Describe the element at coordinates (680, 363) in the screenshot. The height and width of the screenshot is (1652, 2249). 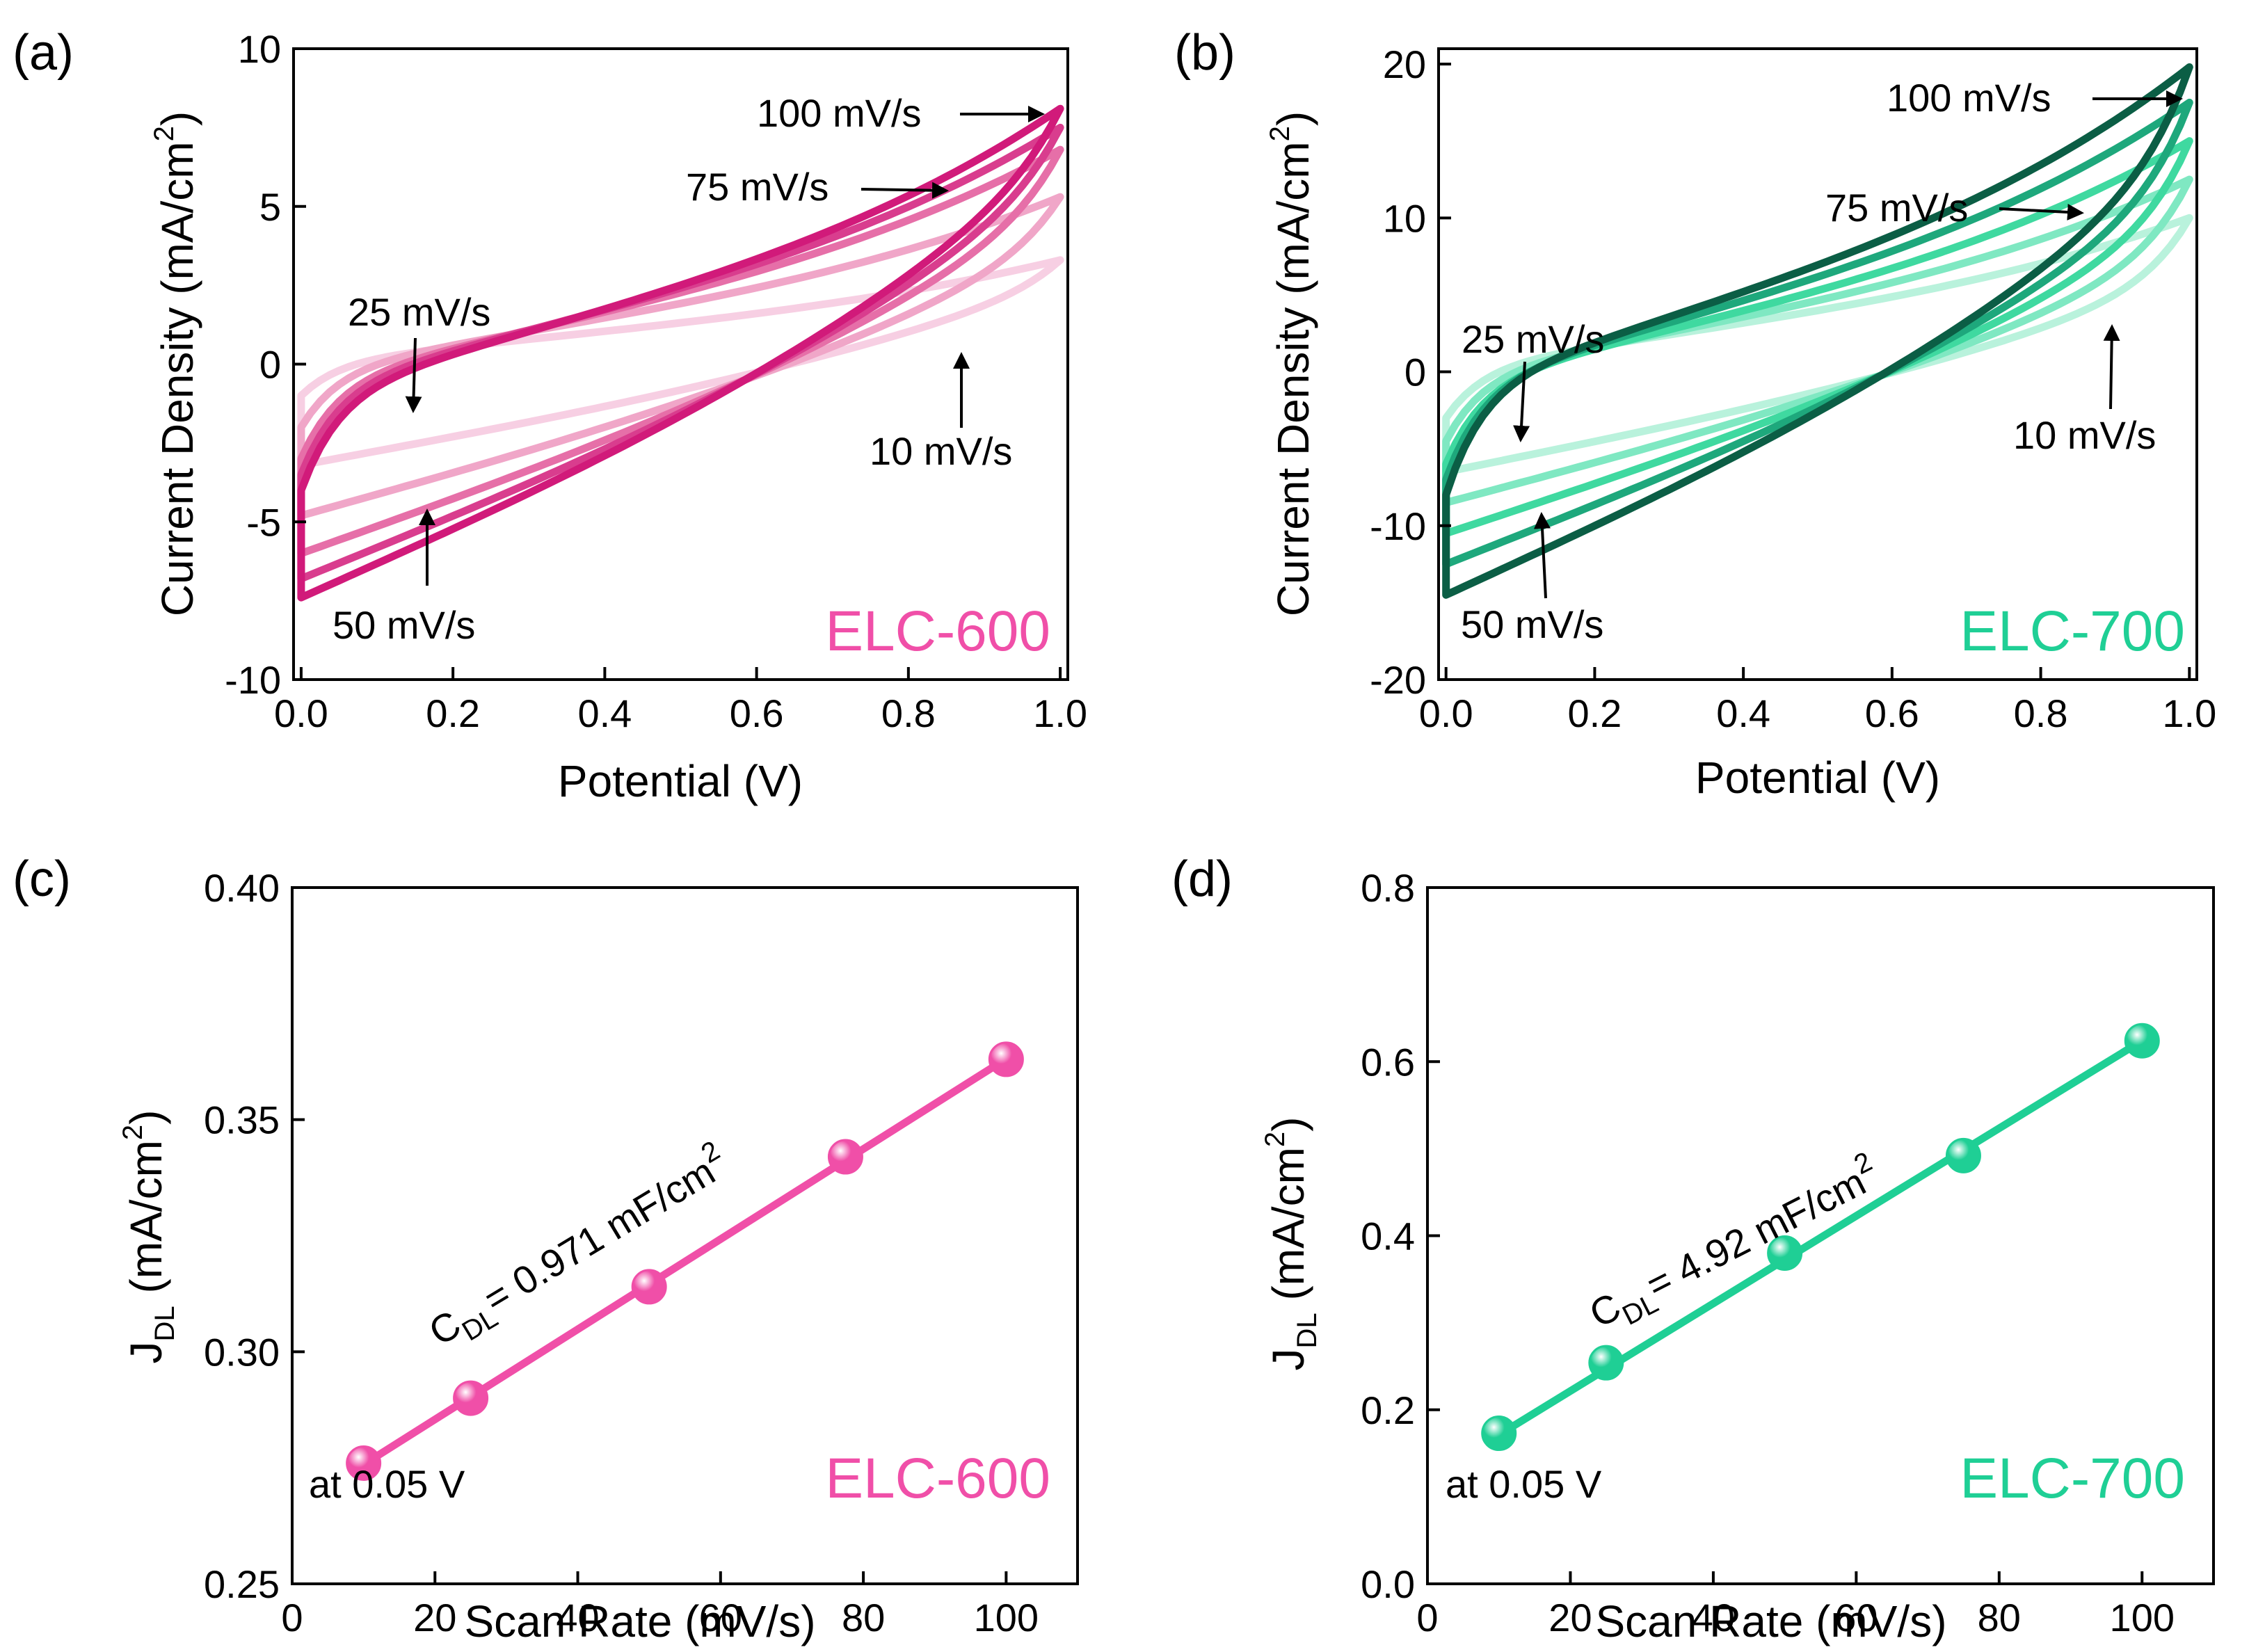
I see `cv-loop-10mvs` at that location.